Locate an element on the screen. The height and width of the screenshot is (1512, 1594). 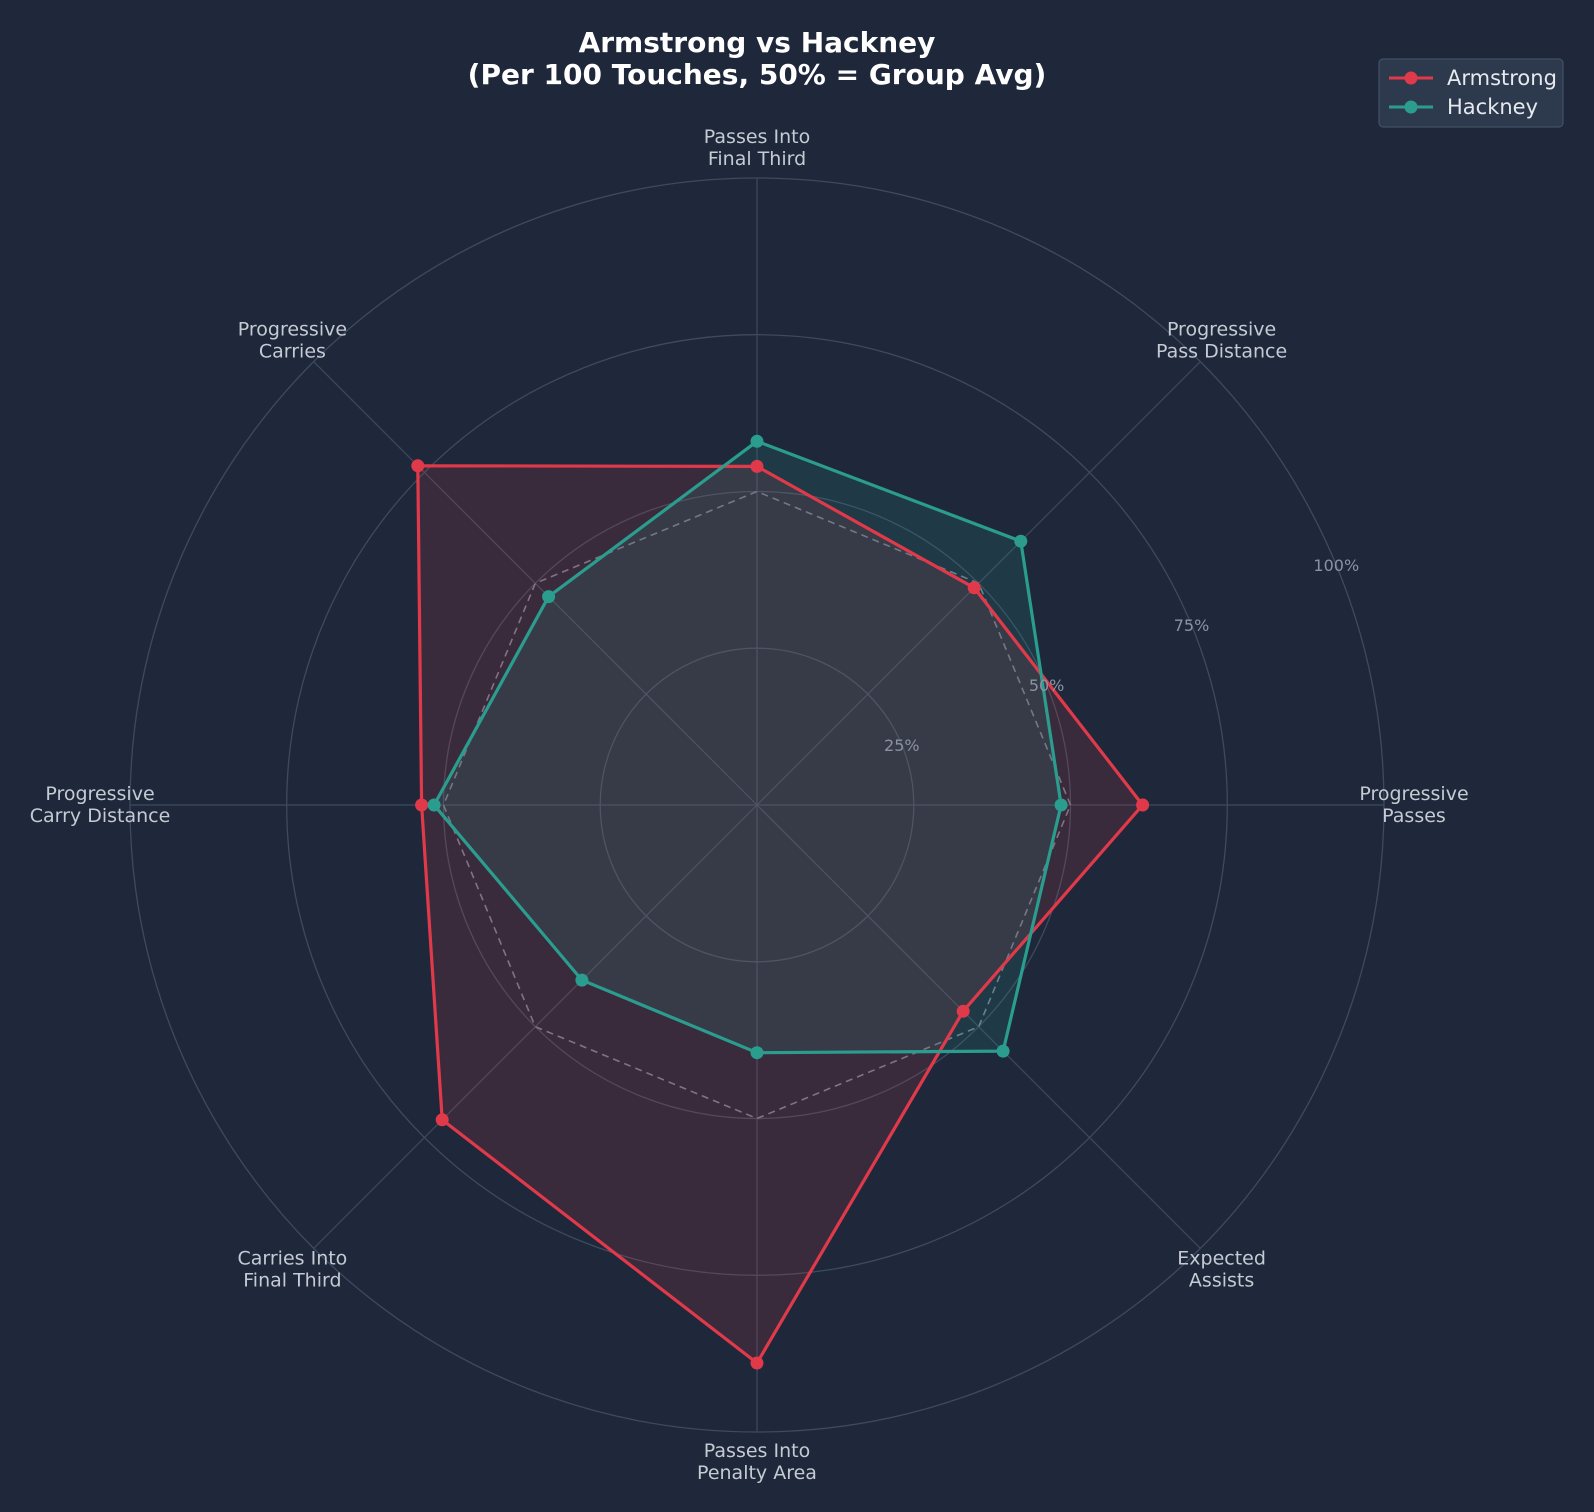
axis-label-7-line-0: Expected is located at coordinates (1221, 1259).